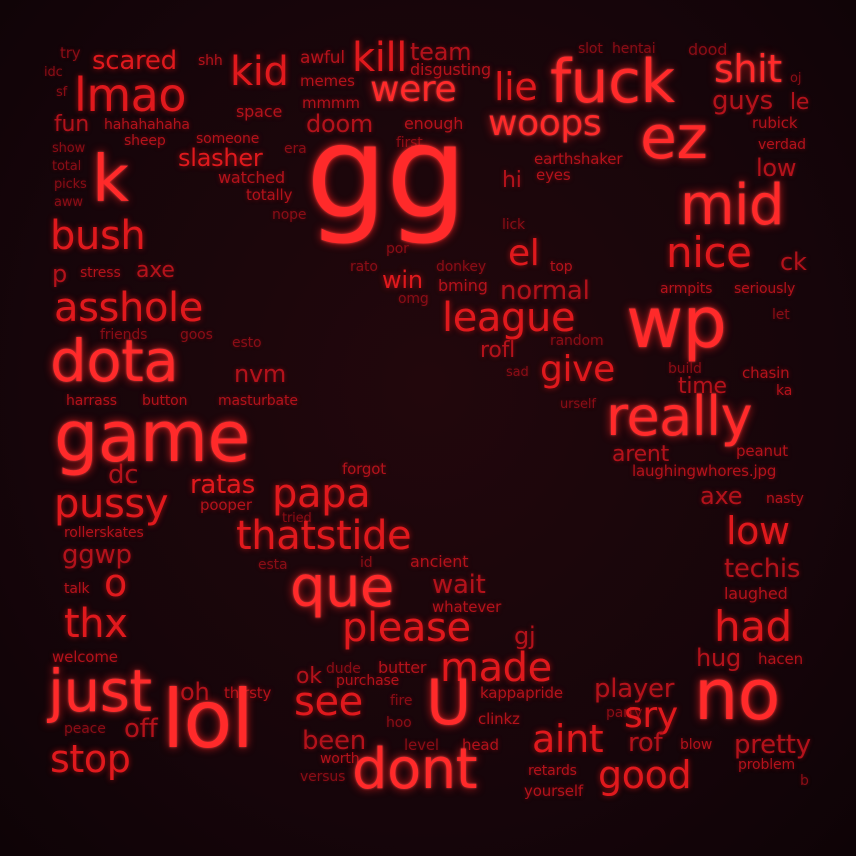  What do you see at coordinates (195, 692) in the screenshot?
I see `cloud-word: oh` at bounding box center [195, 692].